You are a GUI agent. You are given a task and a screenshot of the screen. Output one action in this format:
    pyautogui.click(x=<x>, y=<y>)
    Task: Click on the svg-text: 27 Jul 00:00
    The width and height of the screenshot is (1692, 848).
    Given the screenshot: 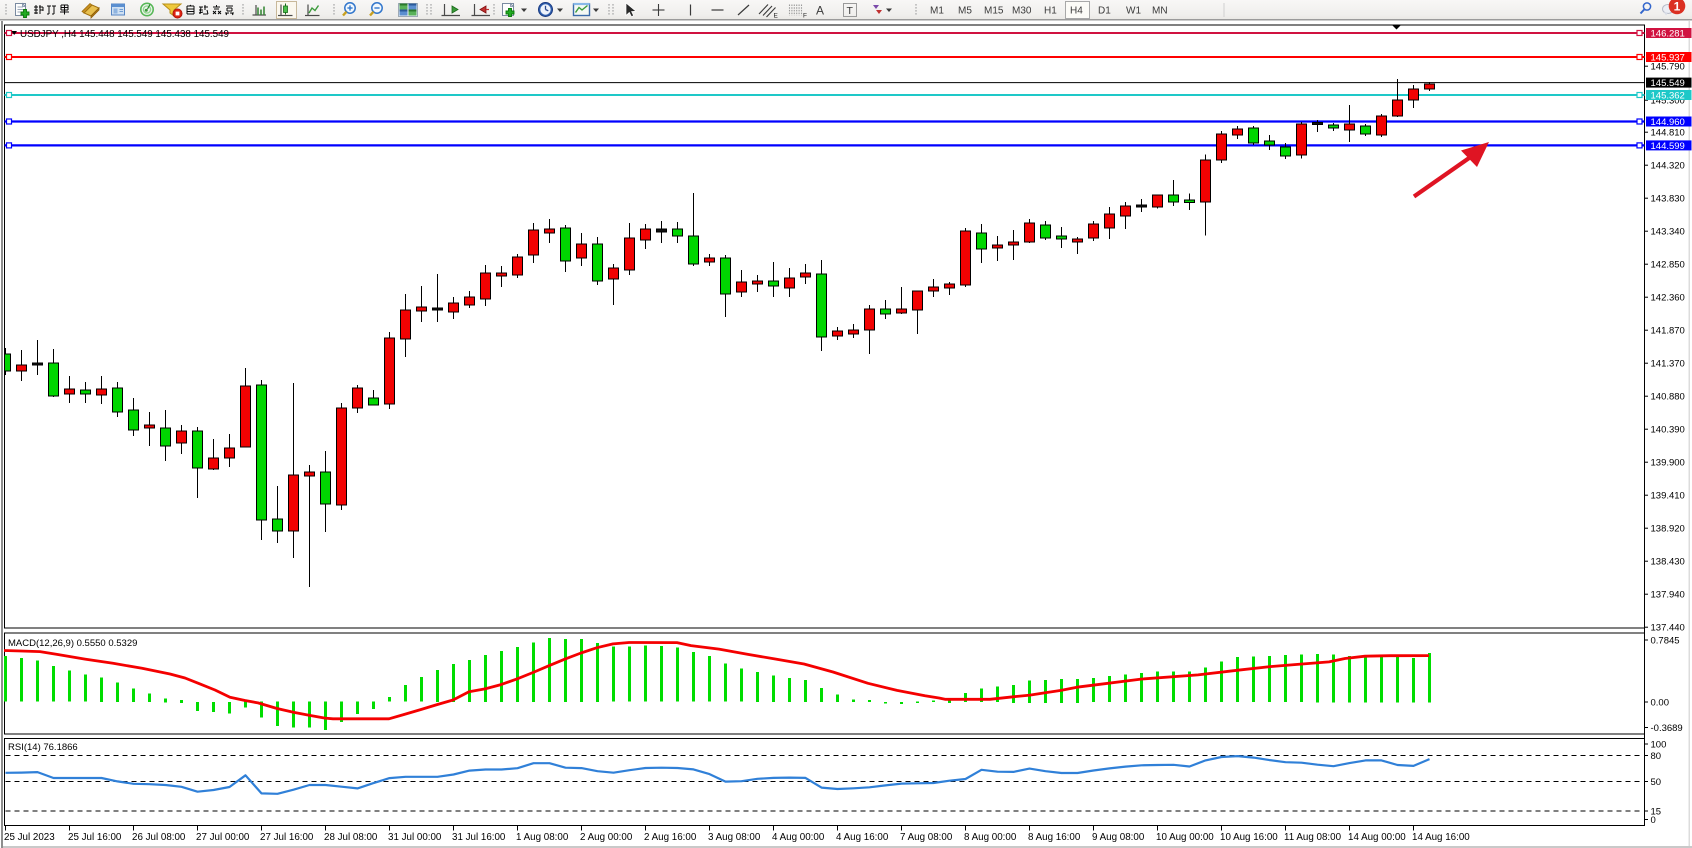 What is the action you would take?
    pyautogui.click(x=223, y=837)
    